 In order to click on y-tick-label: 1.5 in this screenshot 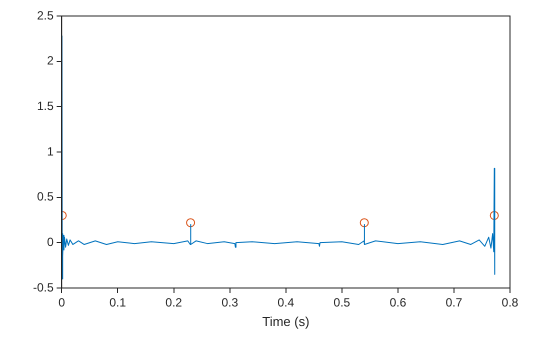, I will do `click(45, 105)`.